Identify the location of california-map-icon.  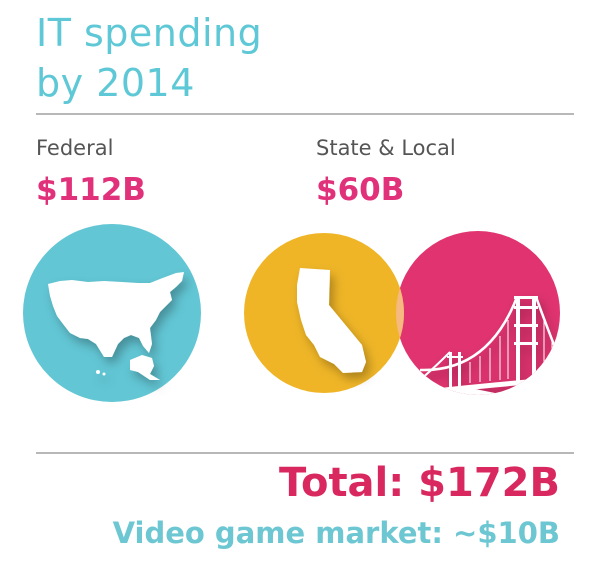
(331, 320).